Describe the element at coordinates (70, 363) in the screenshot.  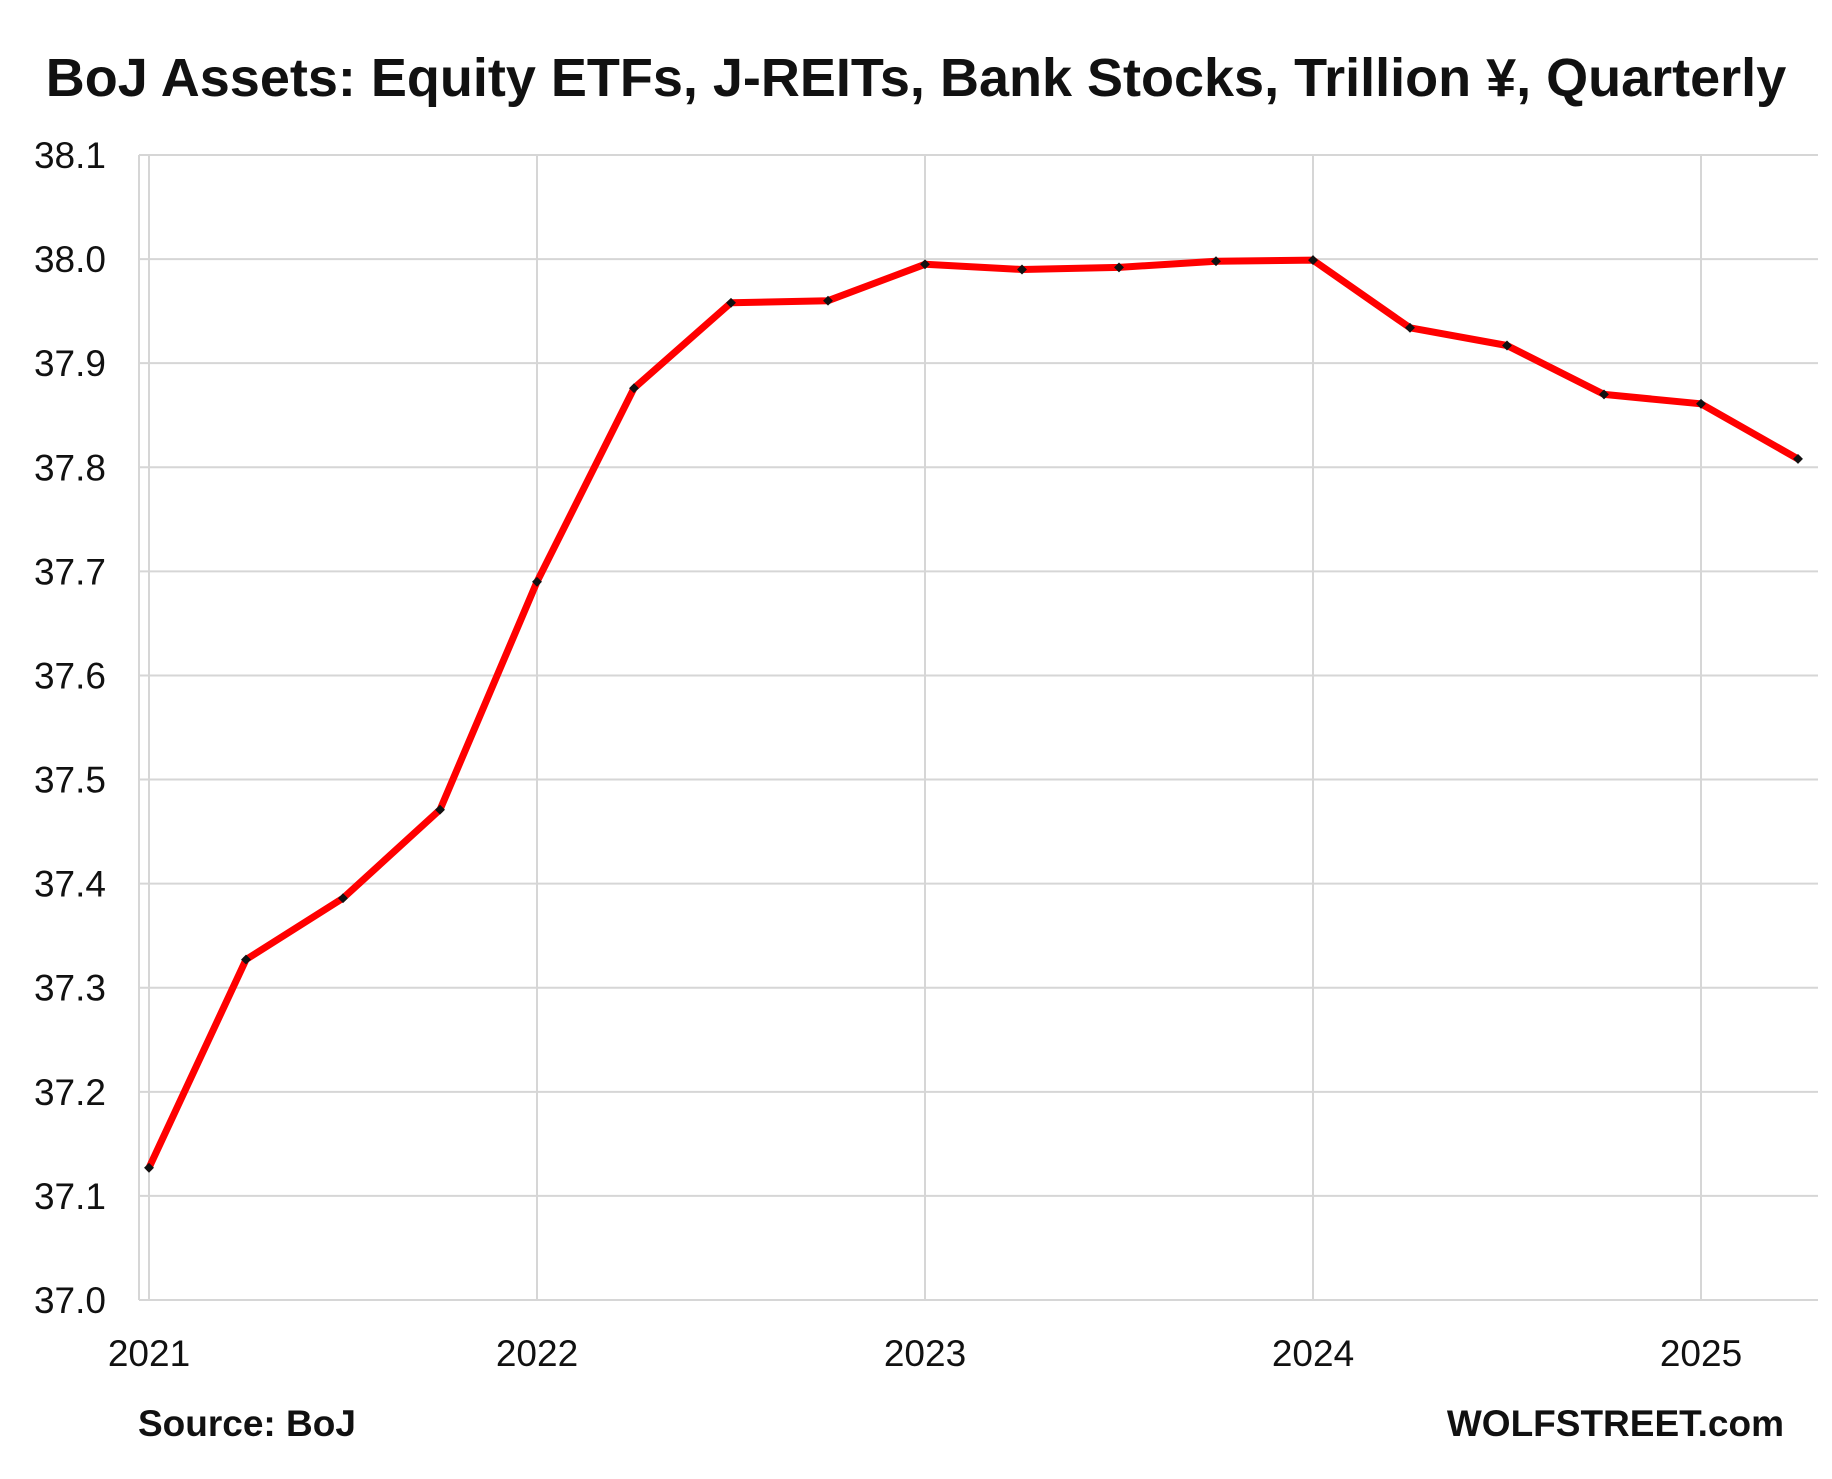
I see `y-tick-label: 37.9` at that location.